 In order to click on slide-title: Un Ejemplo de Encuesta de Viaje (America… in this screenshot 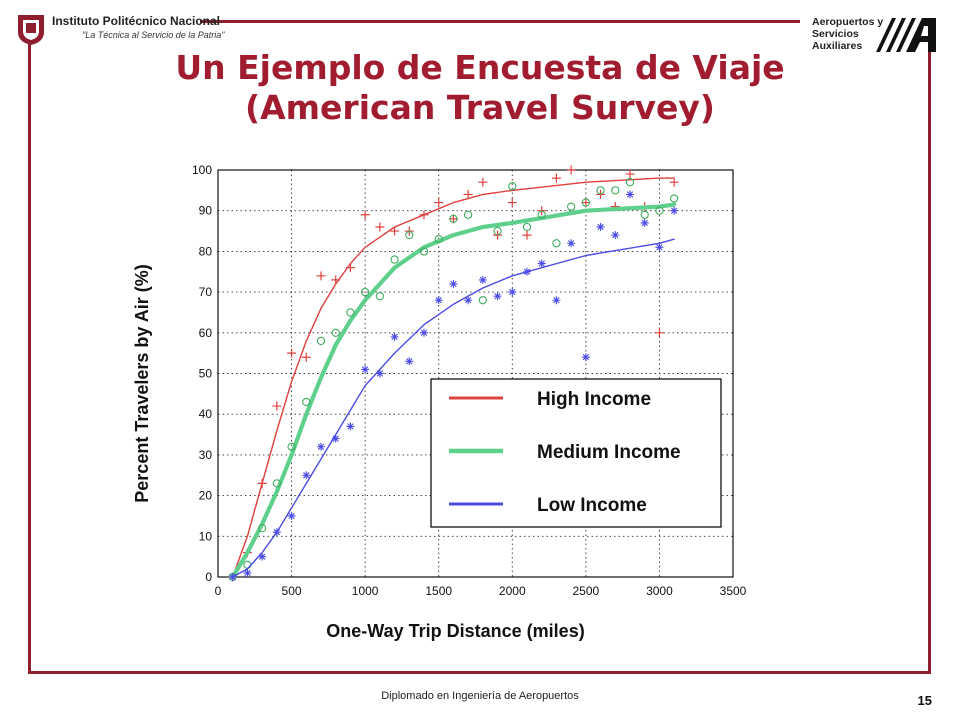, I will do `click(480, 88)`.